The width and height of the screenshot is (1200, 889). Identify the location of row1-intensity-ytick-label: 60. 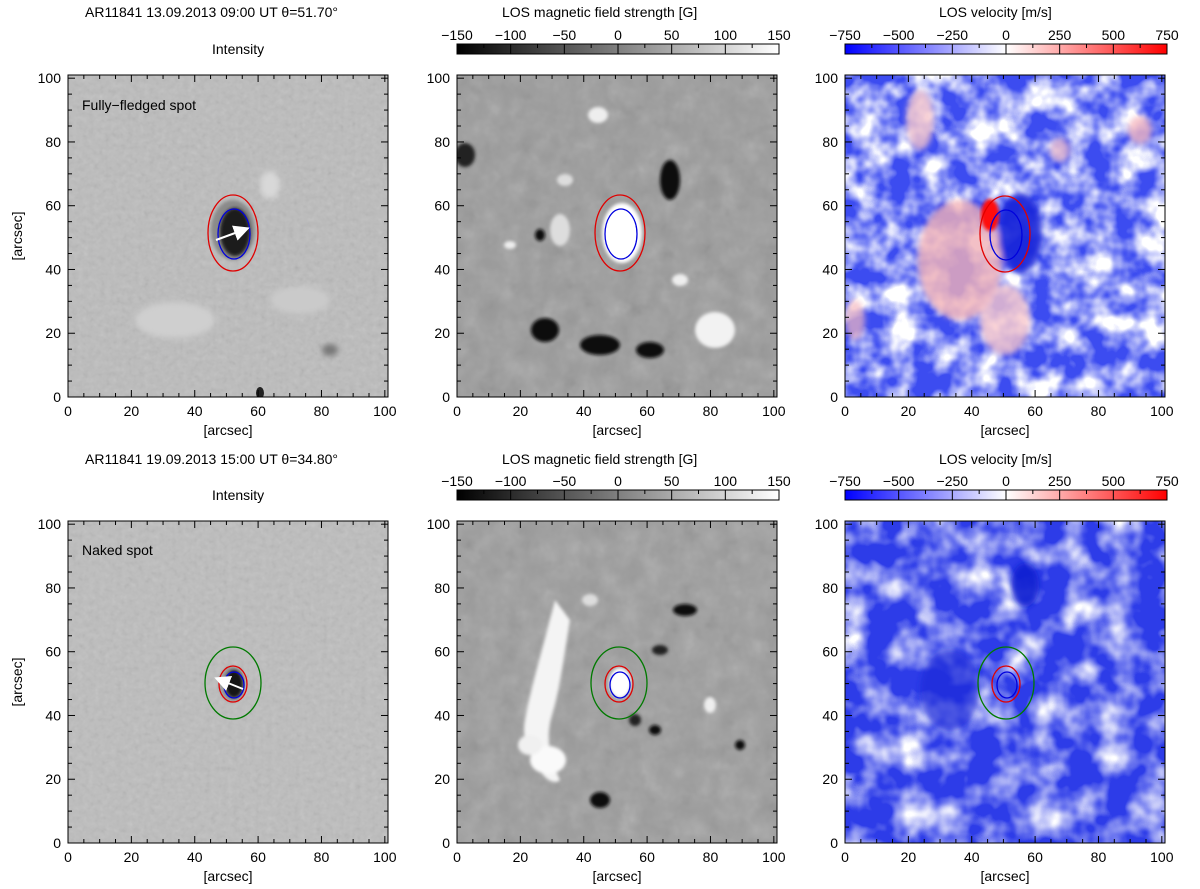
(53, 206).